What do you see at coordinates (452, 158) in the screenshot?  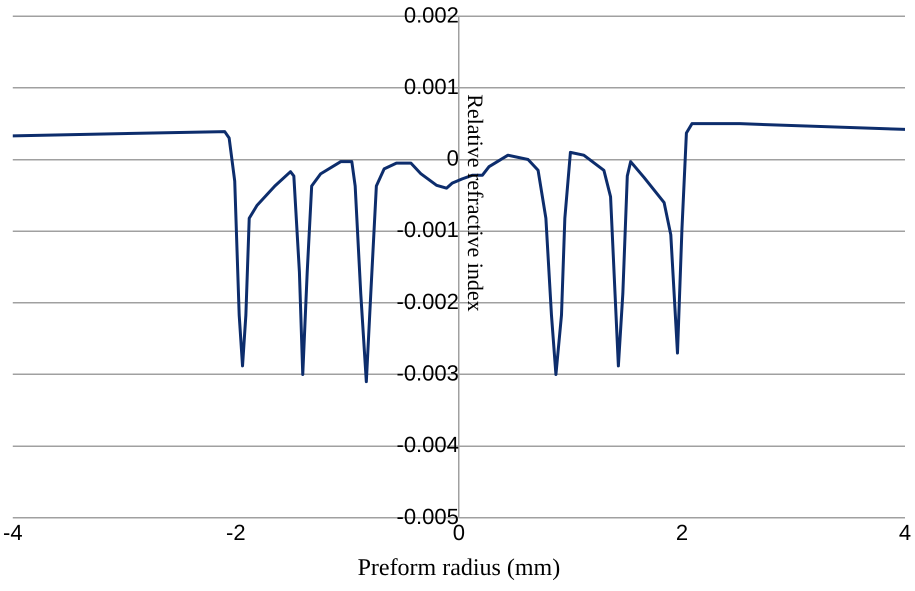 I see `y-tick-label: 0` at bounding box center [452, 158].